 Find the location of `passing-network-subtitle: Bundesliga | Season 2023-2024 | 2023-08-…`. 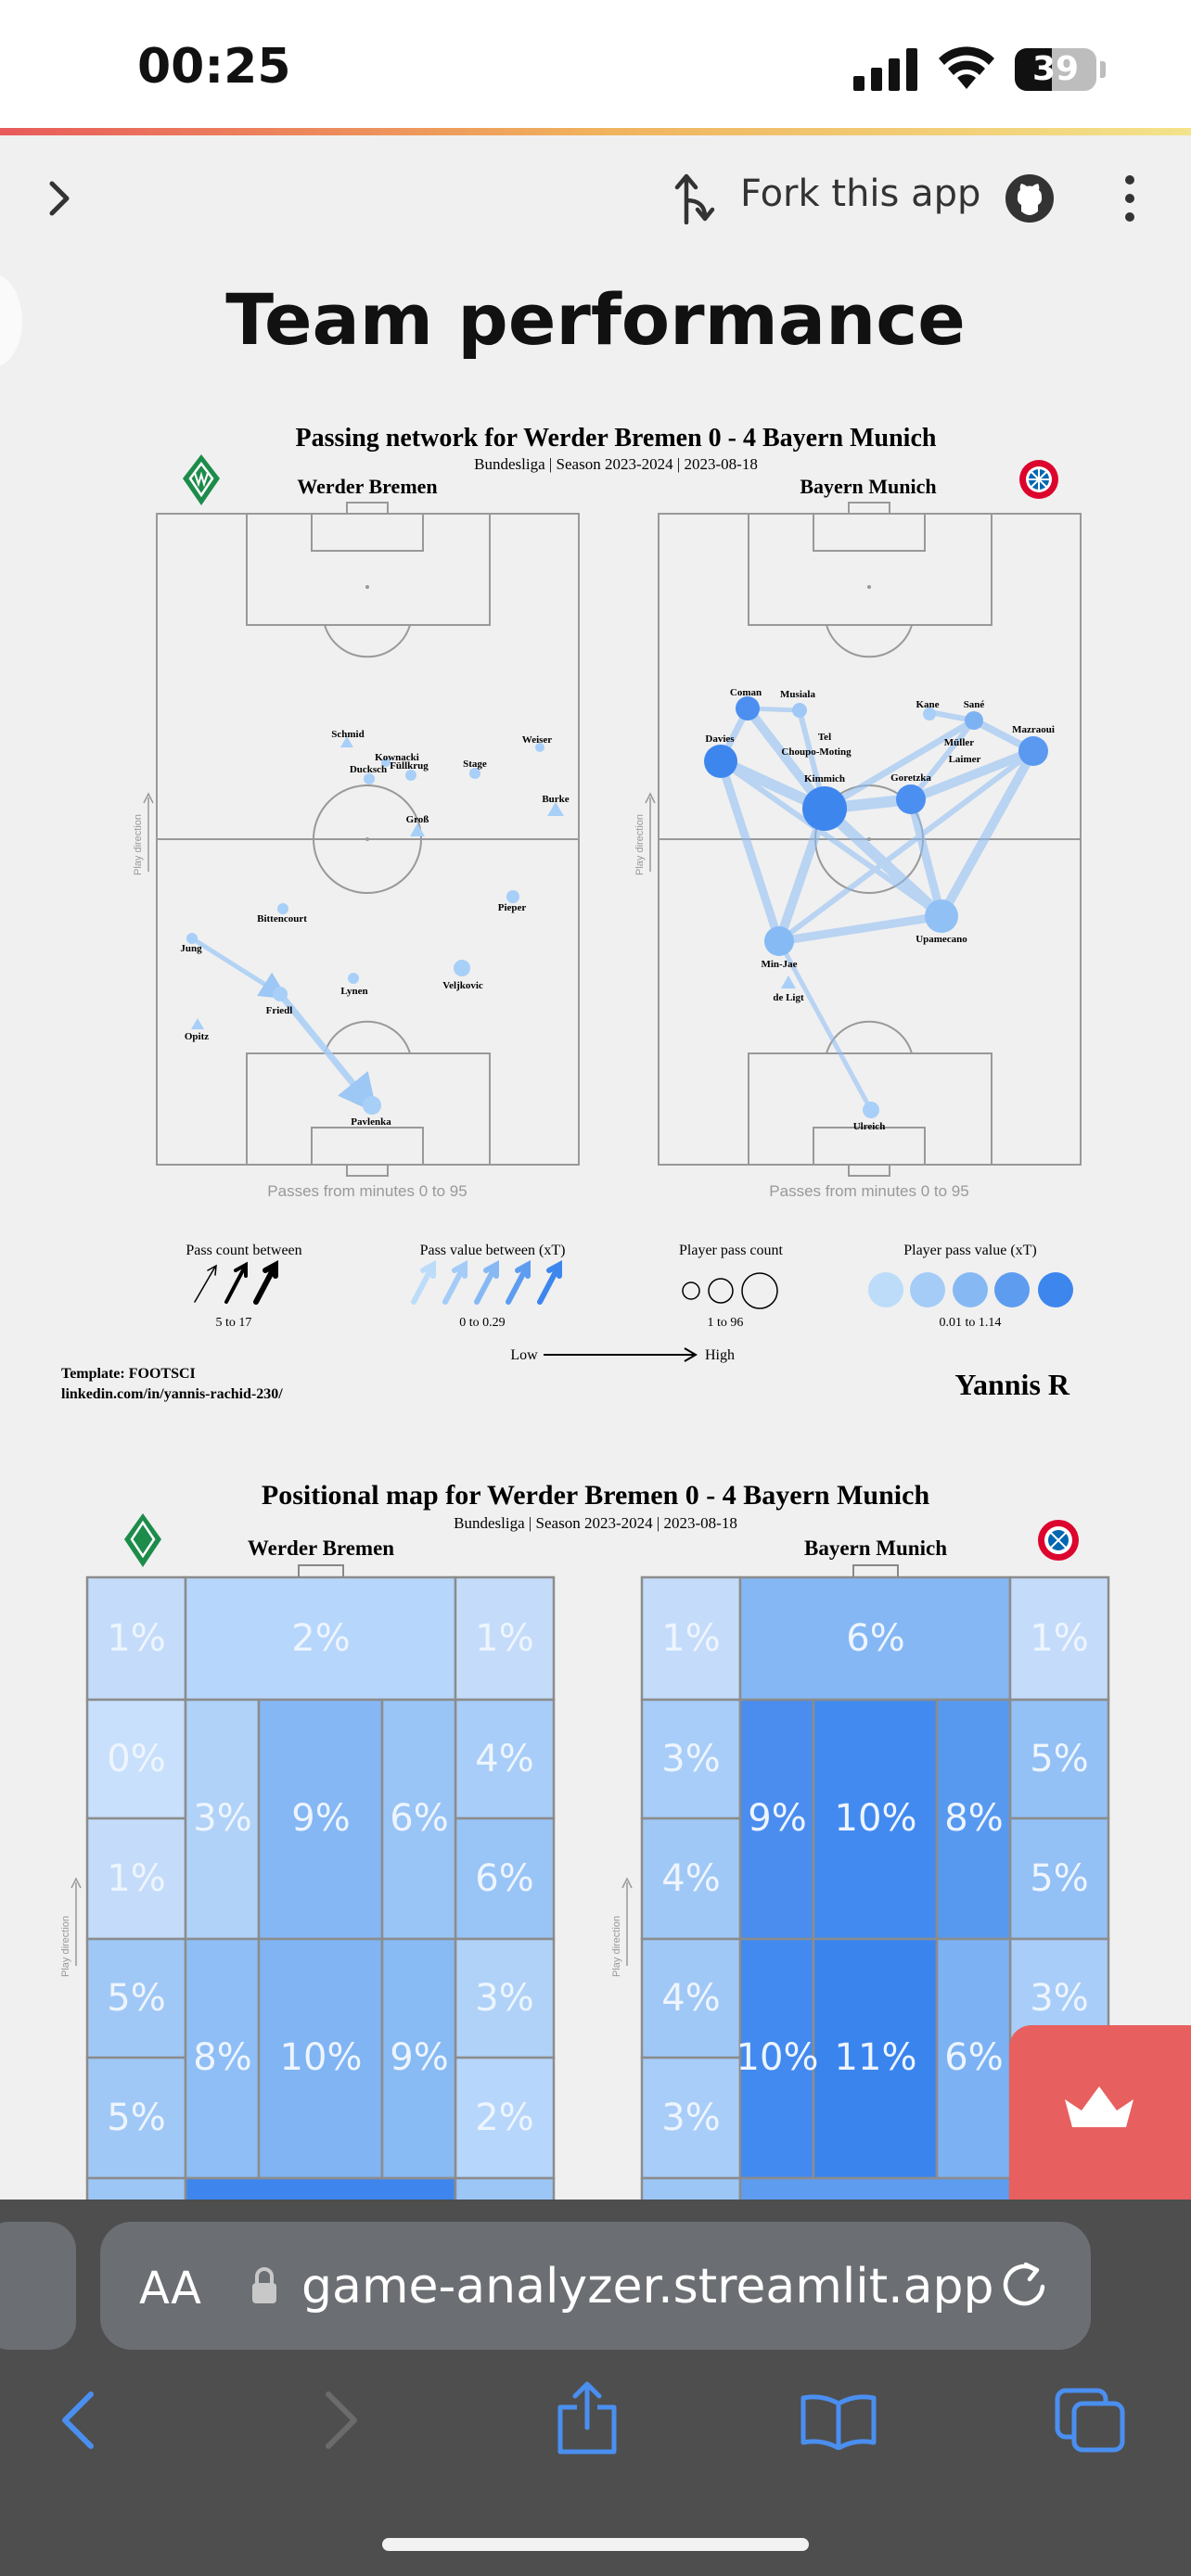

passing-network-subtitle: Bundesliga | Season 2023-2024 | 2023-08-… is located at coordinates (616, 464).